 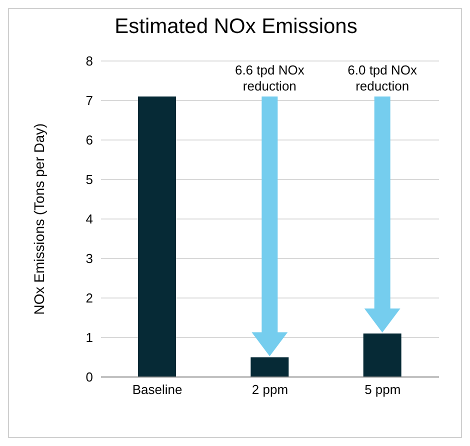 I want to click on y-tick-label: 6, so click(x=89, y=140).